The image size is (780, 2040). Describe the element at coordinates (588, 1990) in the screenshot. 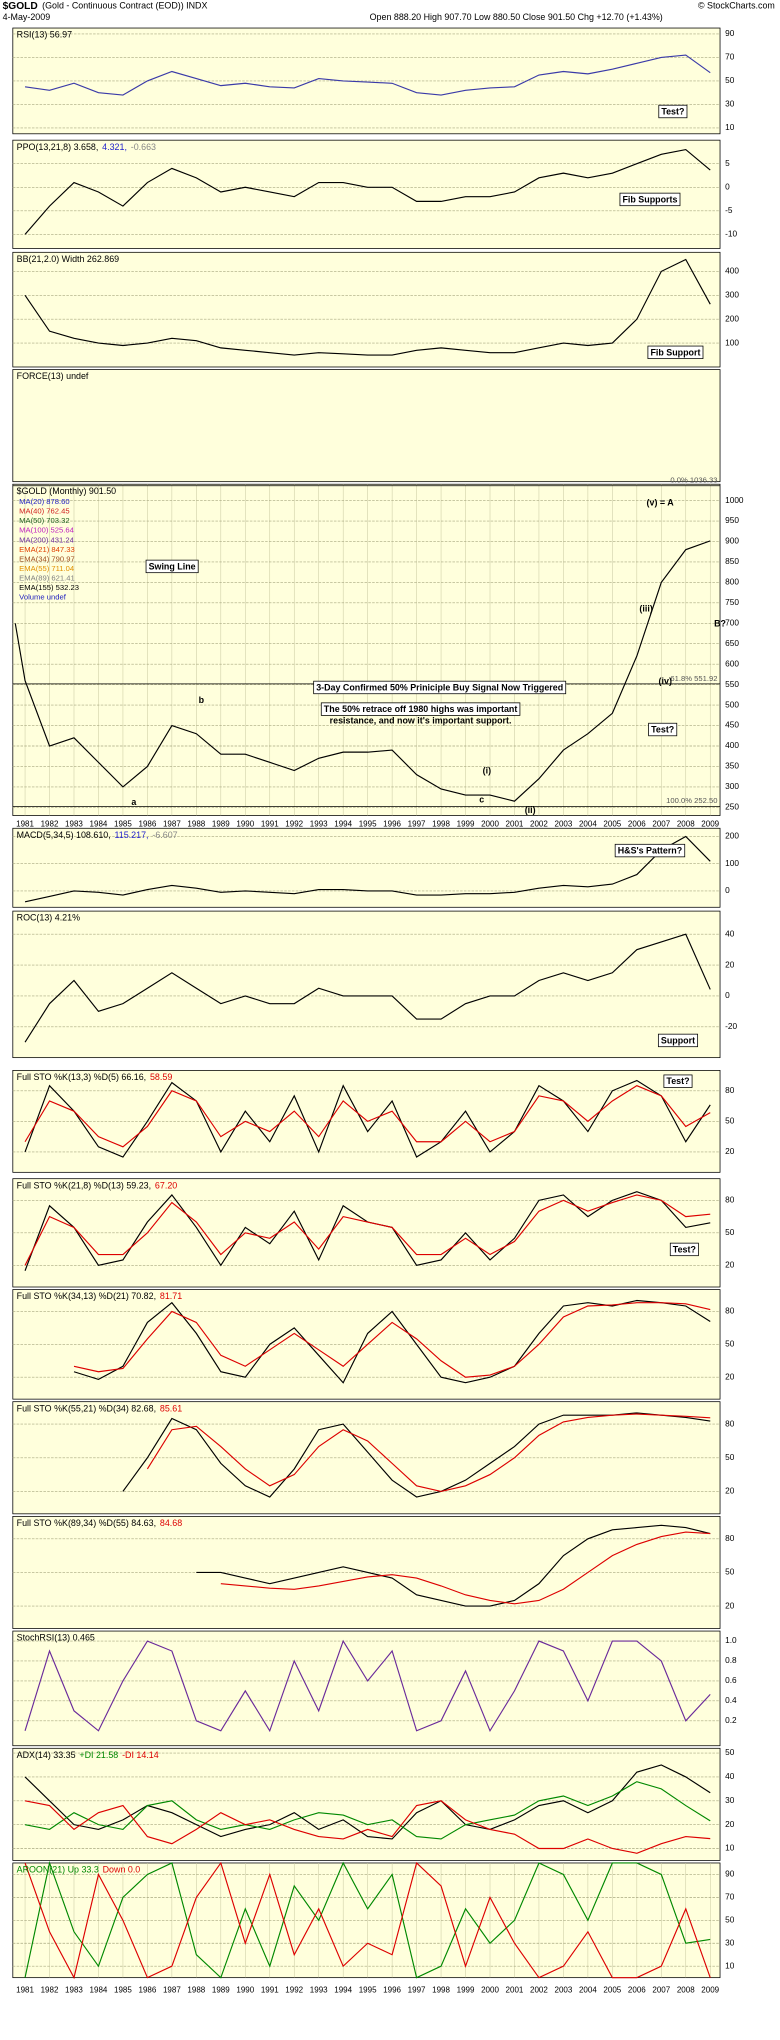

I see `x-tick-label: 2004` at that location.